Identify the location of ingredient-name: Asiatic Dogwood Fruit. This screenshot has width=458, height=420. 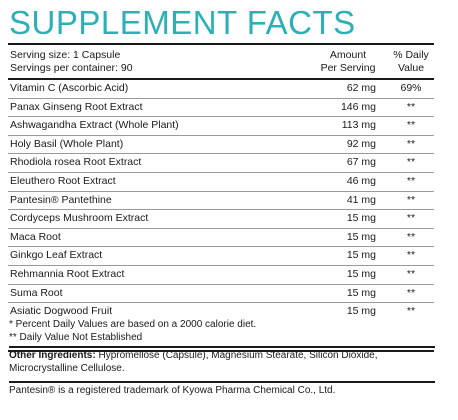
(61, 311).